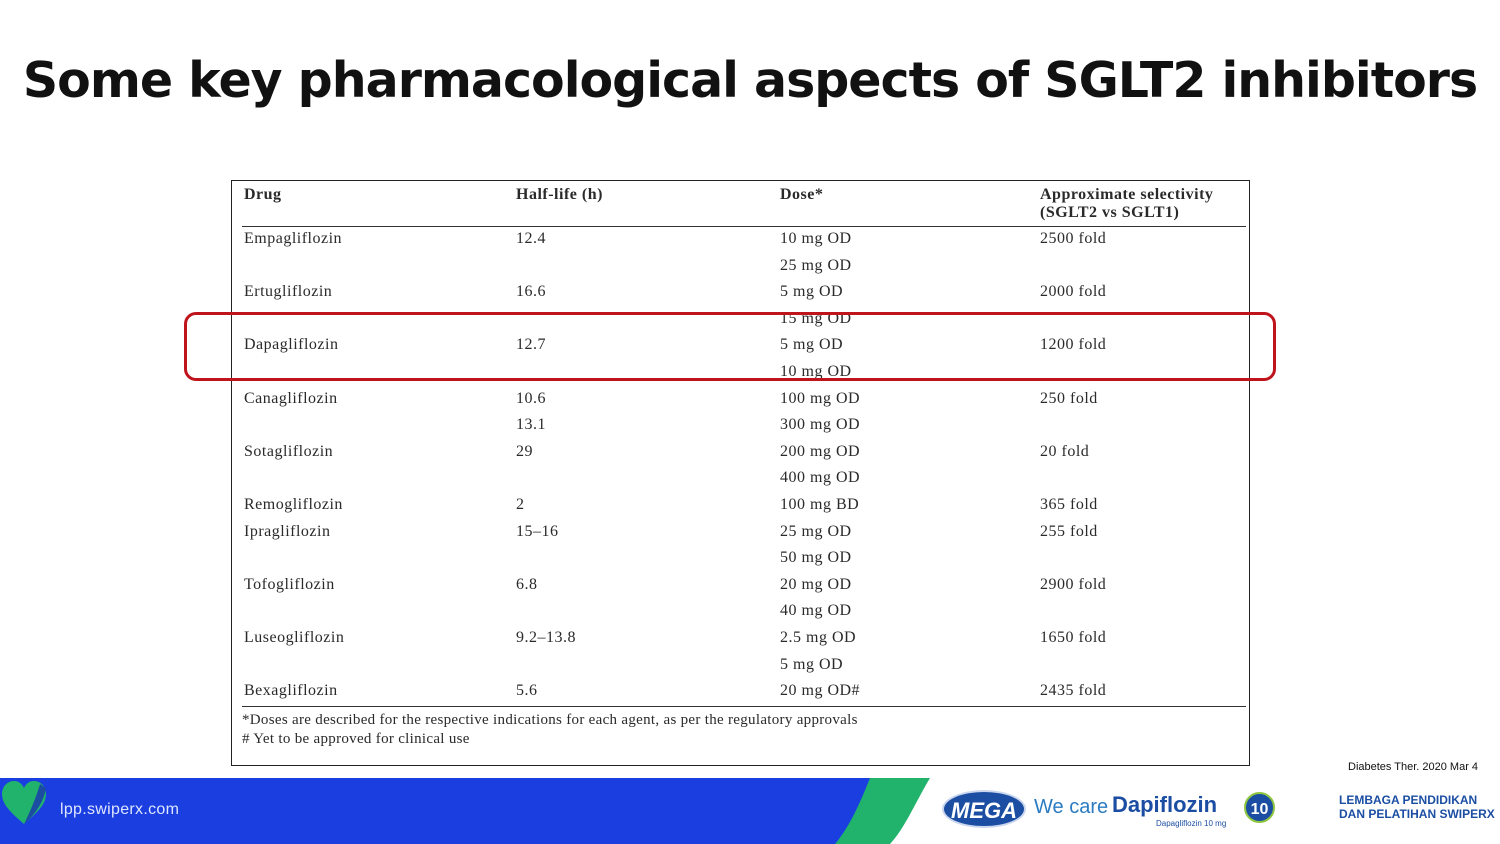  Describe the element at coordinates (293, 504) in the screenshot. I see `cell-drug: Remogliflozin` at that location.